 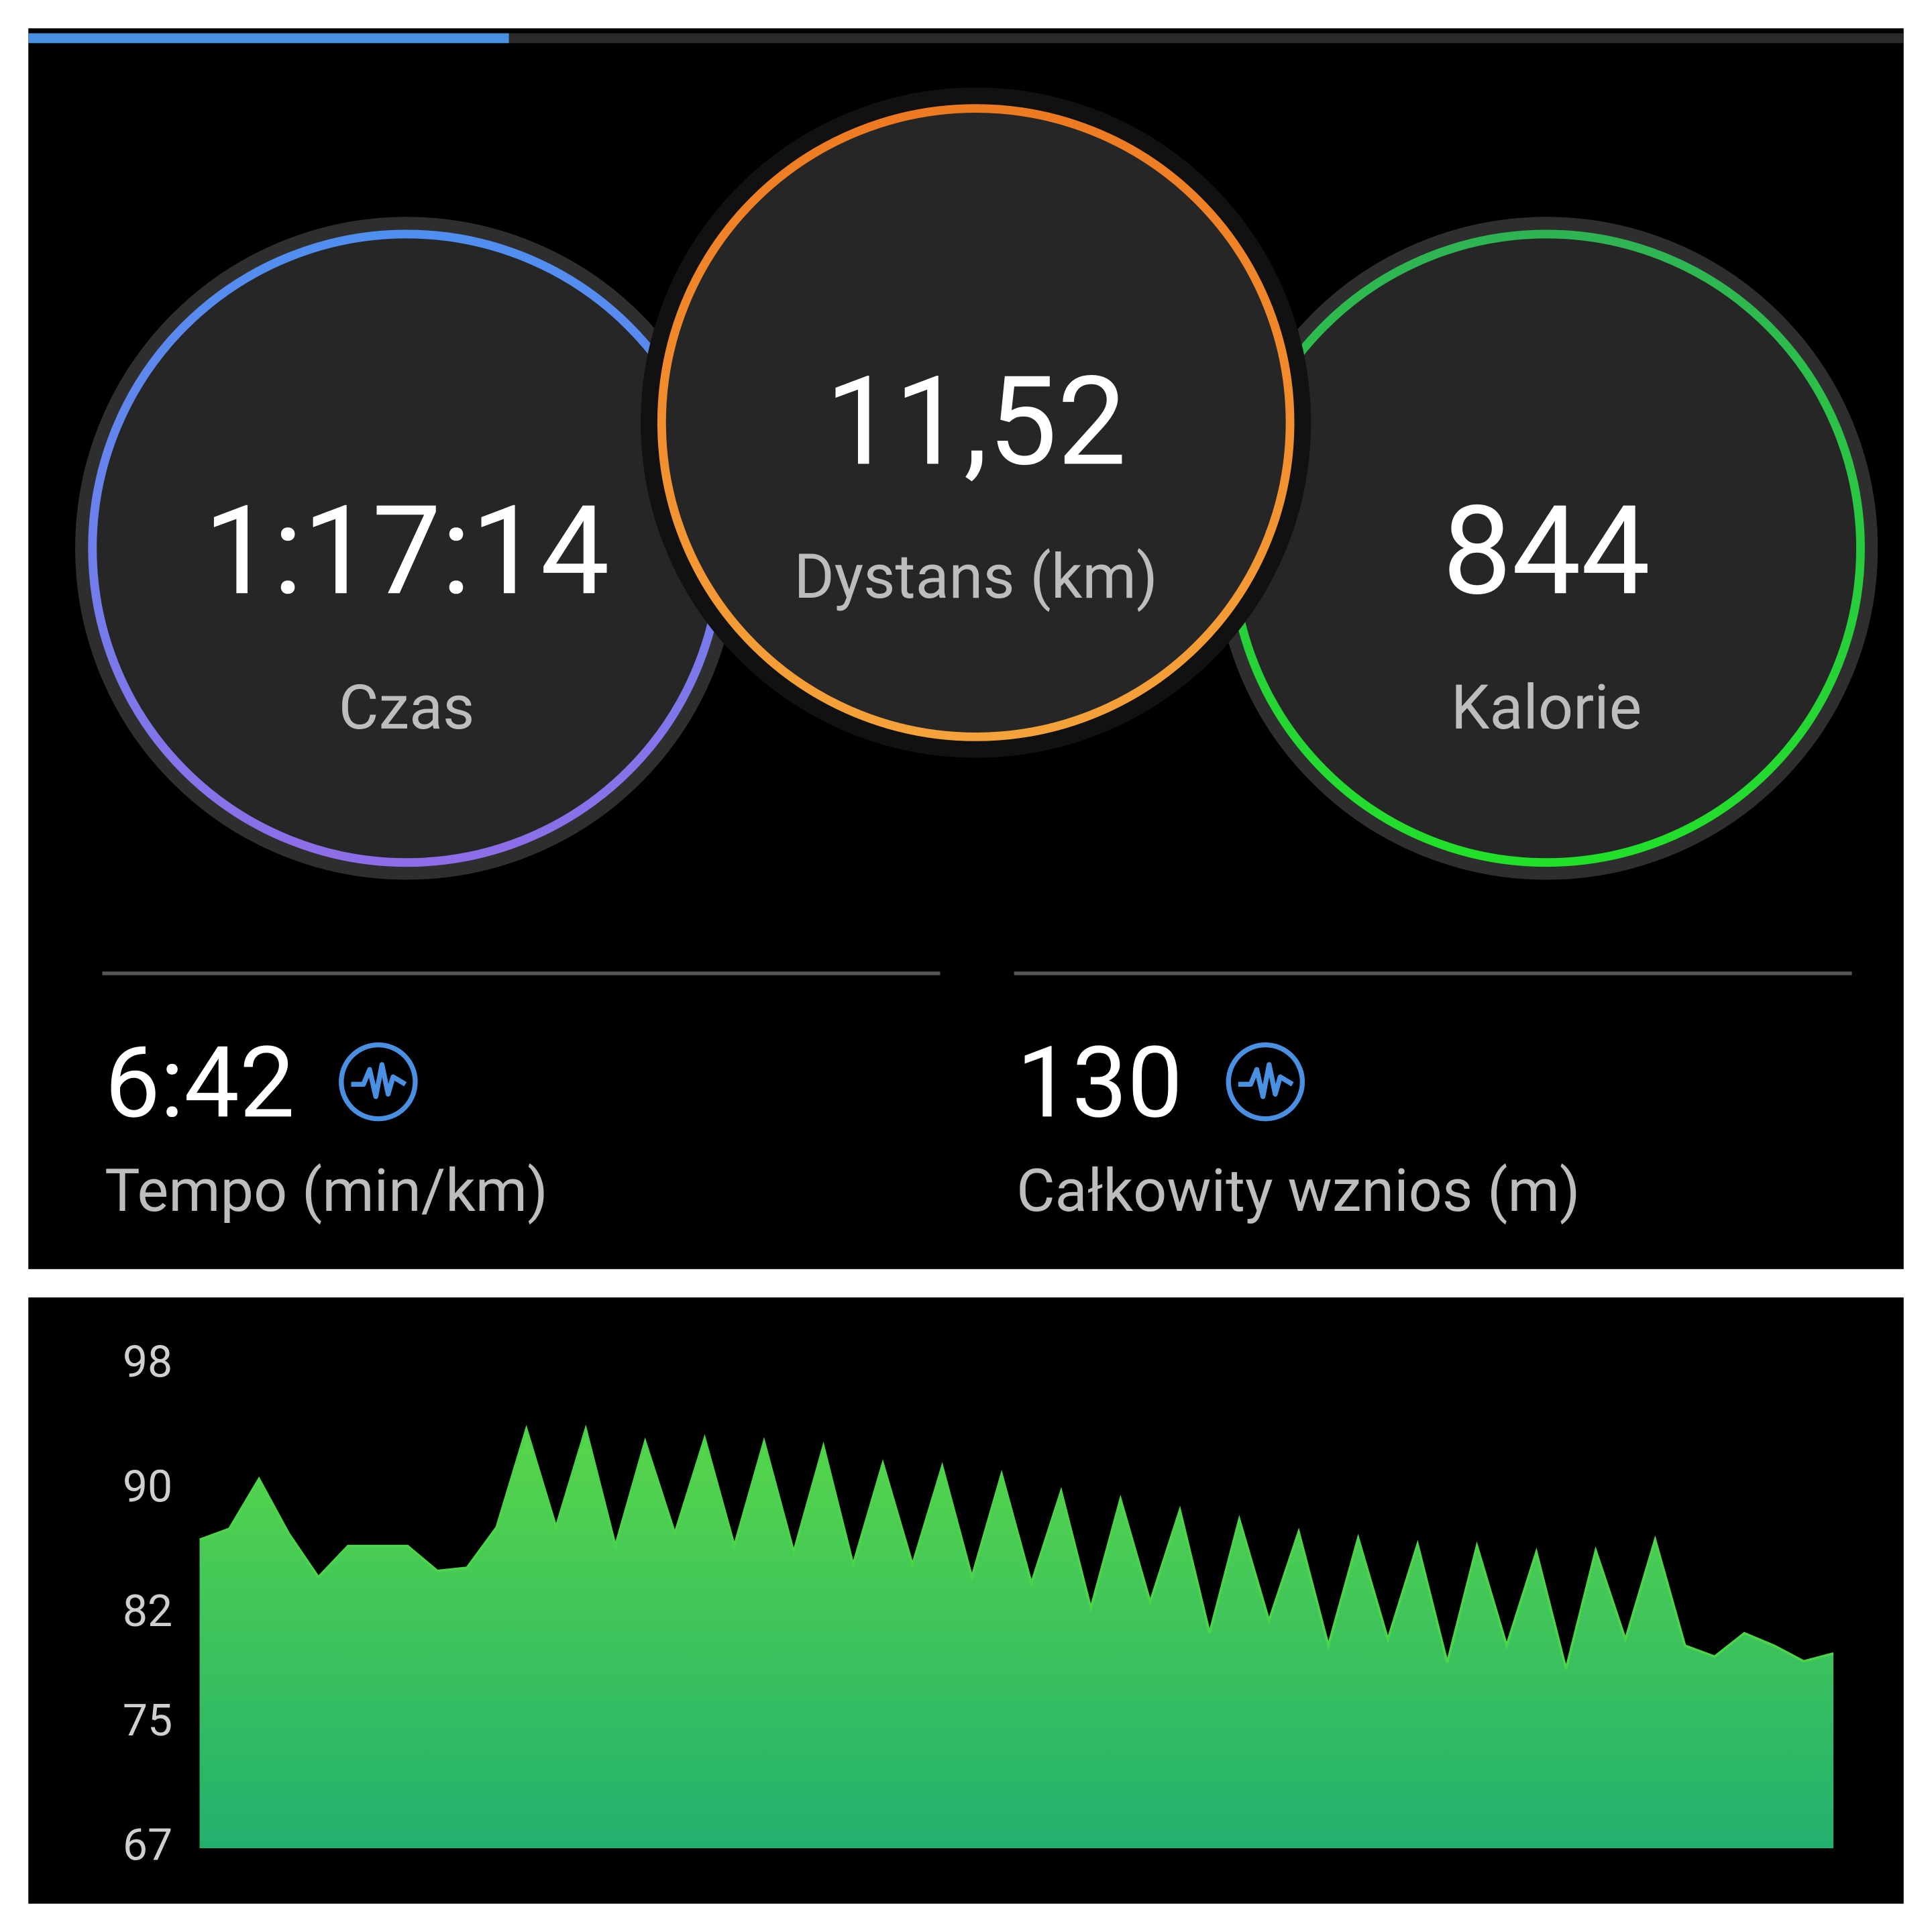 I want to click on calories-circle: 844 Kalorie, so click(x=1546, y=548).